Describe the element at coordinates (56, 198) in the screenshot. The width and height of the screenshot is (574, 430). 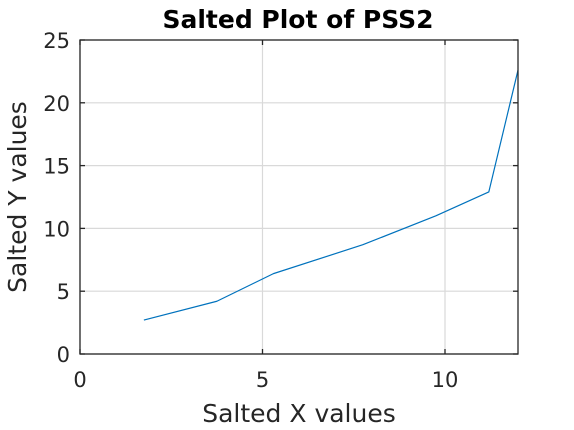
I see `y-tick-labels: 0 5 10 15 20 25` at that location.